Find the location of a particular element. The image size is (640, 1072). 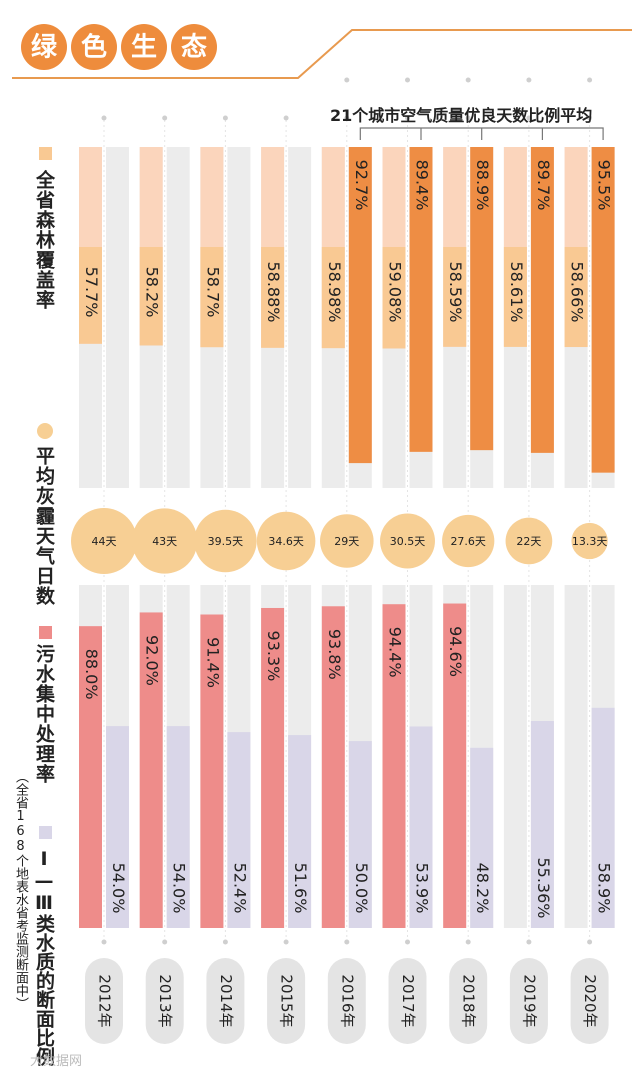

legend-haze-label: 平均灰霾天气日数 is located at coordinates (44, 526).